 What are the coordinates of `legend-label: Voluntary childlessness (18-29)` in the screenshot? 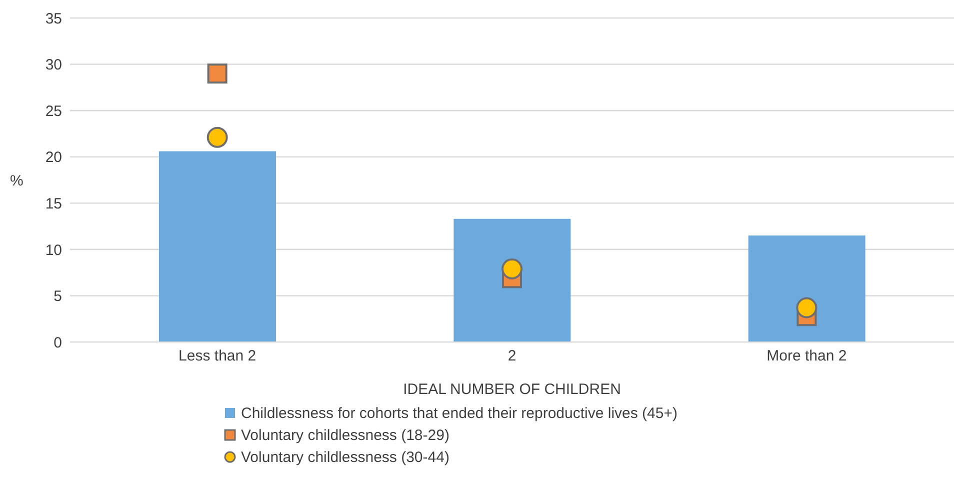 It's located at (345, 435).